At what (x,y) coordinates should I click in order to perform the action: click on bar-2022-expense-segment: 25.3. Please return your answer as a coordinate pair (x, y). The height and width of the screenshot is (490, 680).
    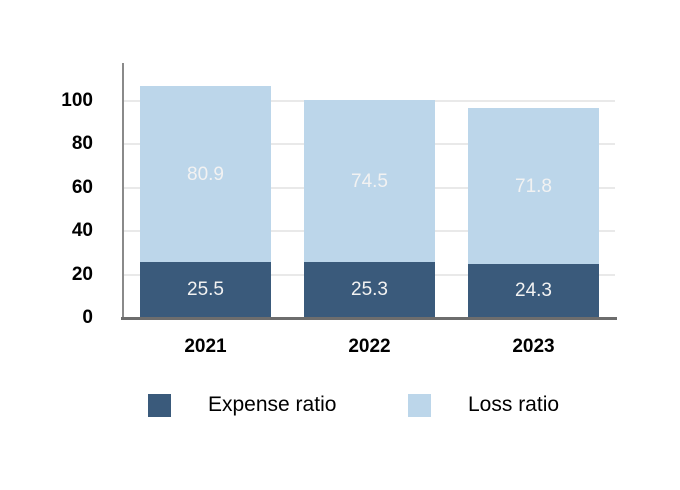
    Looking at the image, I should click on (369, 289).